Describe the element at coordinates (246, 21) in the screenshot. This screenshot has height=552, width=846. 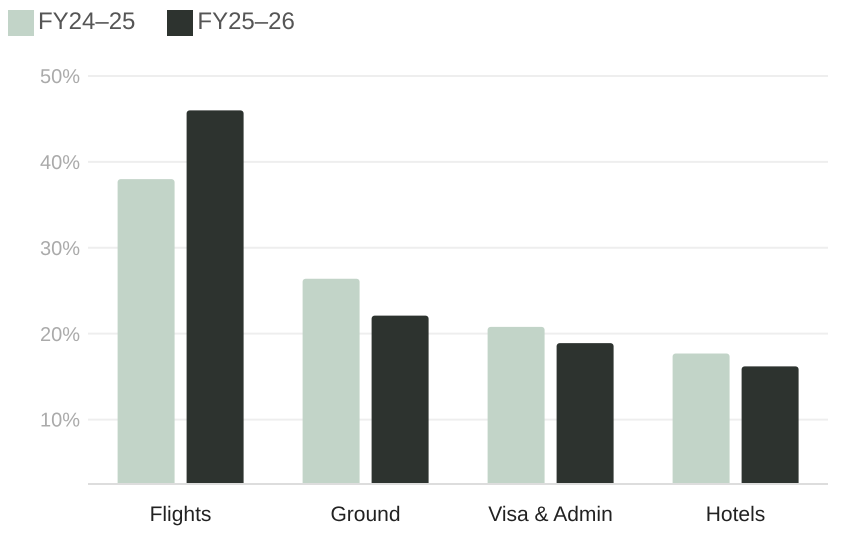
I see `legend-label: FY25–26` at that location.